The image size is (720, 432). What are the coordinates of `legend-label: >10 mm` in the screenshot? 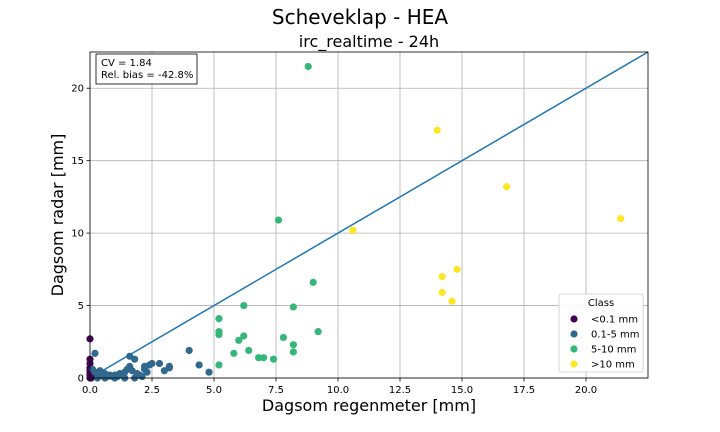 It's located at (613, 365).